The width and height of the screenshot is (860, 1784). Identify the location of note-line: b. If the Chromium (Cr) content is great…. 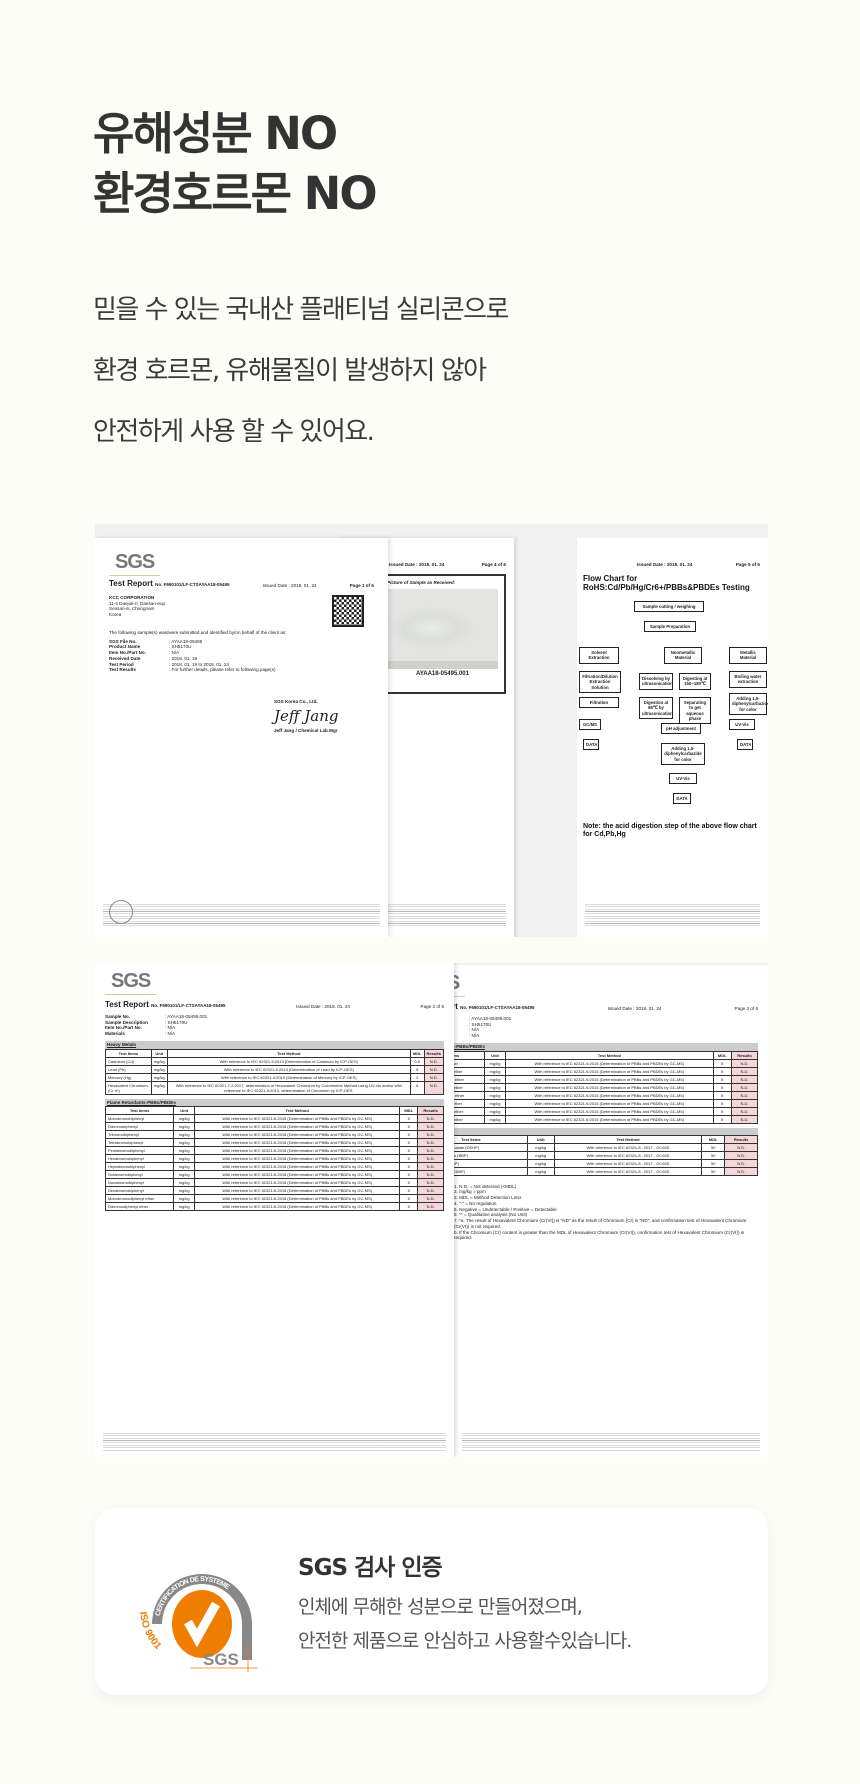
(599, 1235).